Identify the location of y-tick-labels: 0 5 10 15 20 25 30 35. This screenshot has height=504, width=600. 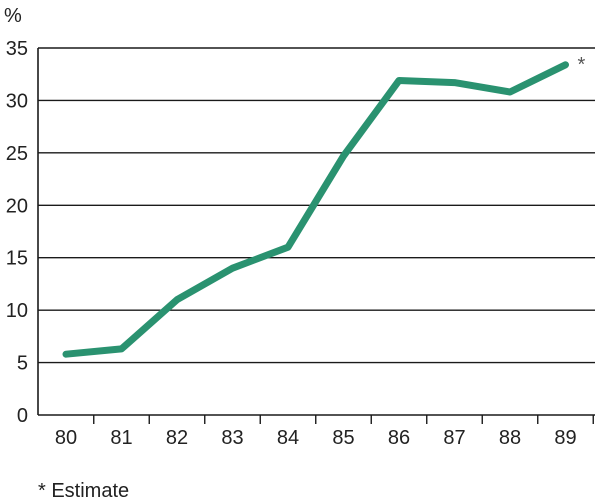
(17, 232).